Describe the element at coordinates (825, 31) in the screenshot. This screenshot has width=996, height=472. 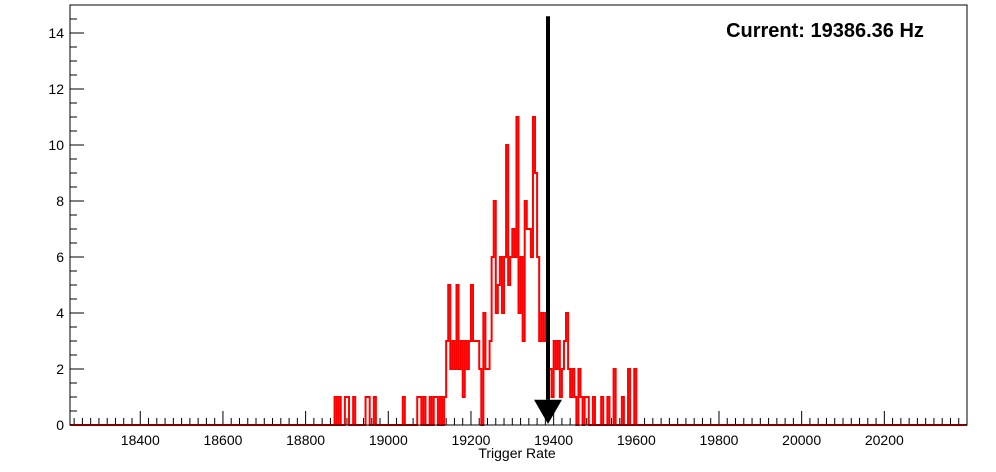
I see `current-rate-annotation: Current: 19386.36 Hz` at that location.